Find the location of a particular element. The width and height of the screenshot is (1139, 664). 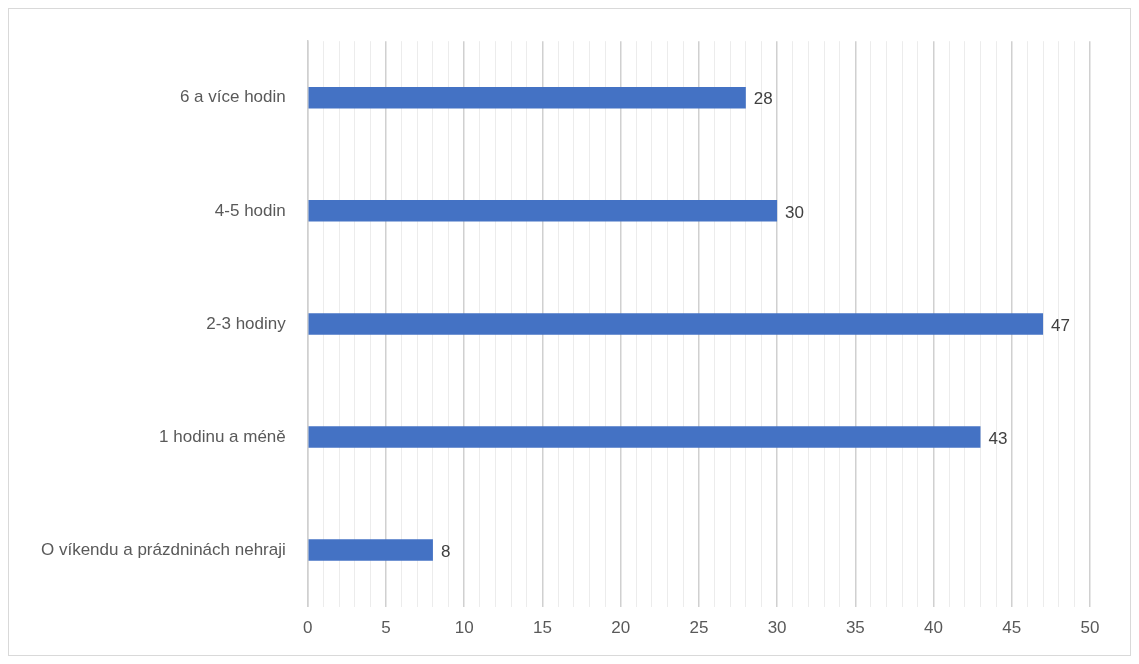

data-label: 47 is located at coordinates (1060, 325).